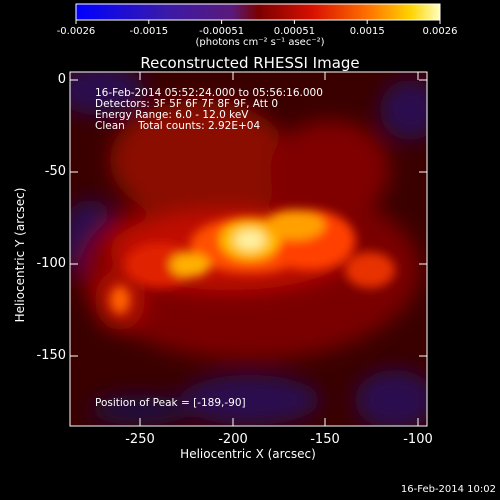 This screenshot has height=500, width=500. I want to click on colorbar-tick-label: -0.00051, so click(222, 31).